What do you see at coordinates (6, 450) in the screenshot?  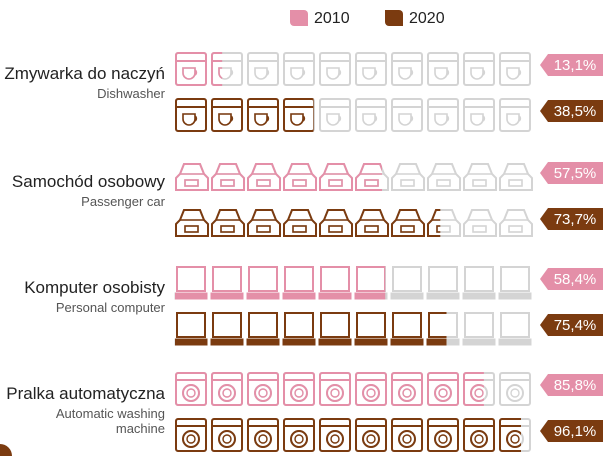 I see `corner-decoration` at bounding box center [6, 450].